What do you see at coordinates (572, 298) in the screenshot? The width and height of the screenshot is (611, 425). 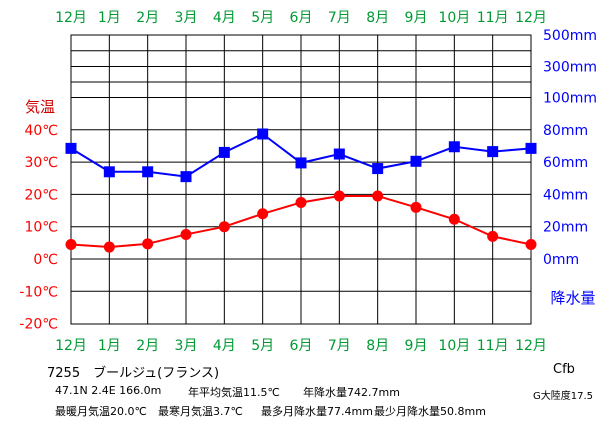 I see `precipitation-axis-label: 降水量` at bounding box center [572, 298].